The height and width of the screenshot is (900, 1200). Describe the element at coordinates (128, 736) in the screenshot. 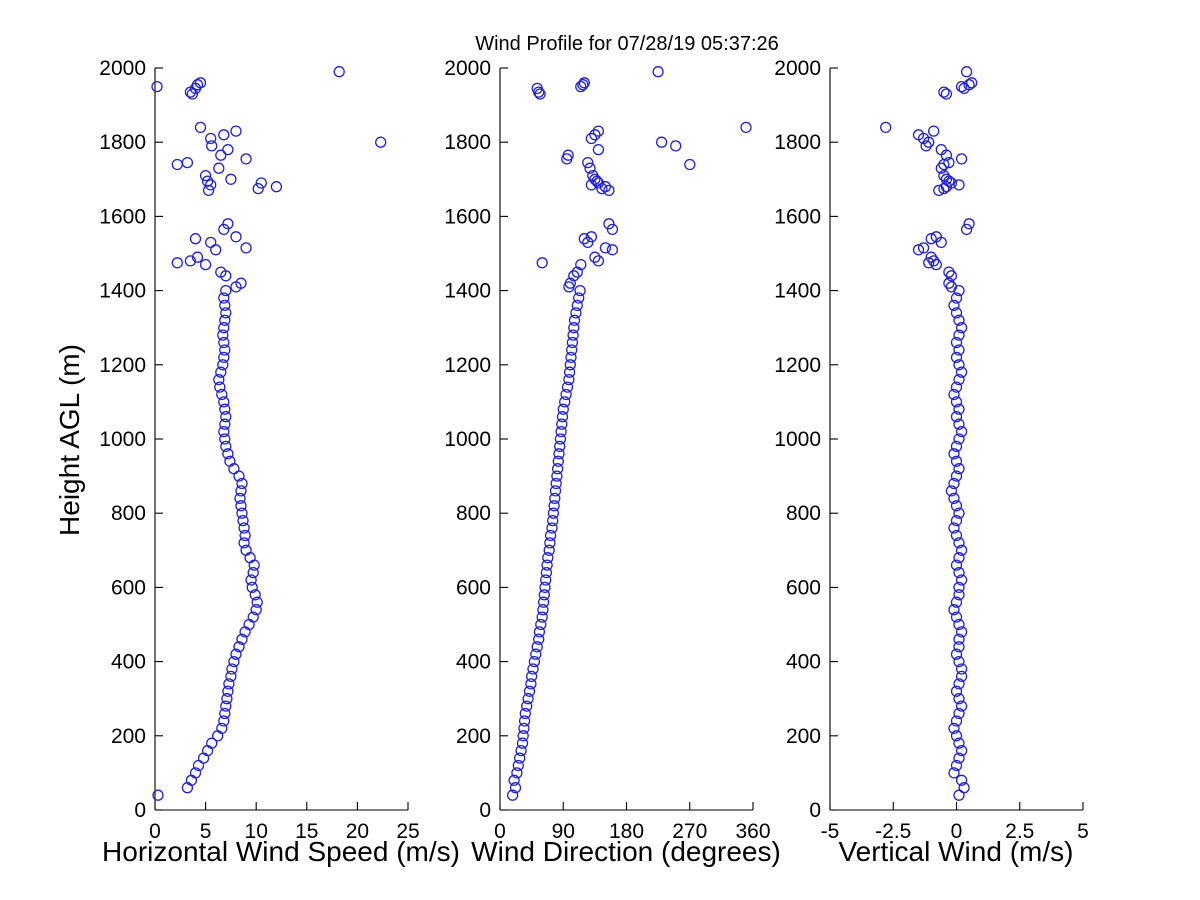

I see `y-tick-label: 200` at that location.